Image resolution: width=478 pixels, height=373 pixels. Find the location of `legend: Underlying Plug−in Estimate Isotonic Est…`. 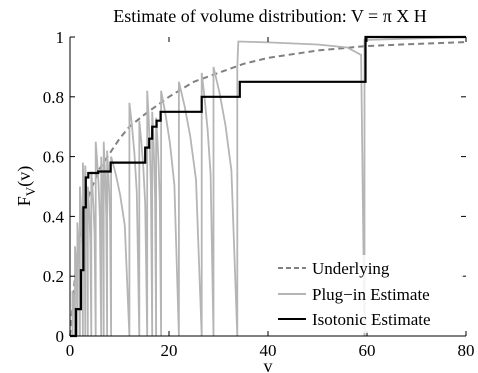

legend: Underlying Plug−in Estimate Isotonic Est… is located at coordinates (366, 294).